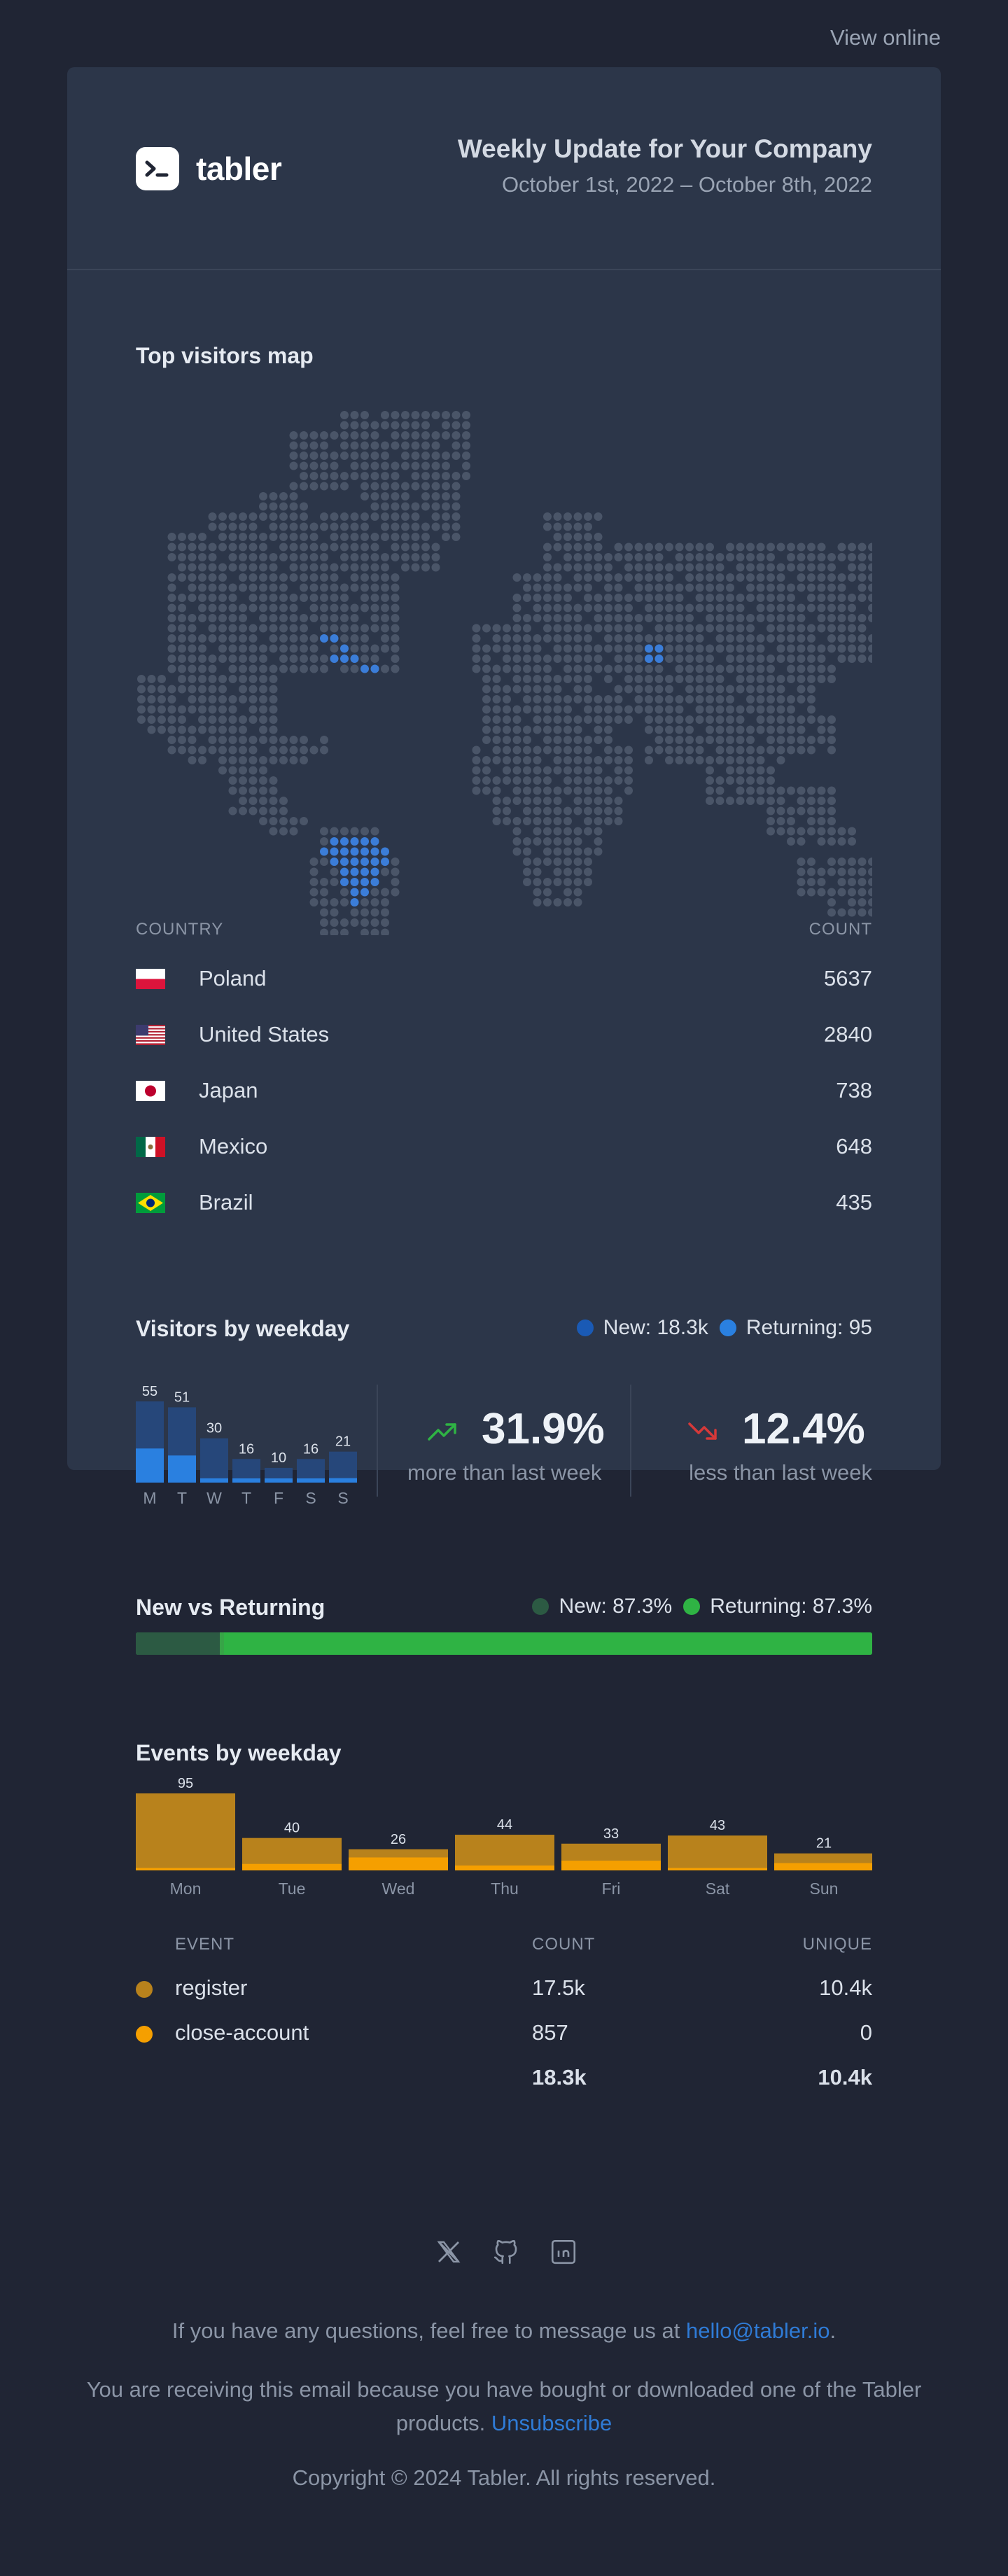 The image size is (1008, 2576). Describe the element at coordinates (655, 1327) in the screenshot. I see `legend-new-label: New: 18.3k` at that location.